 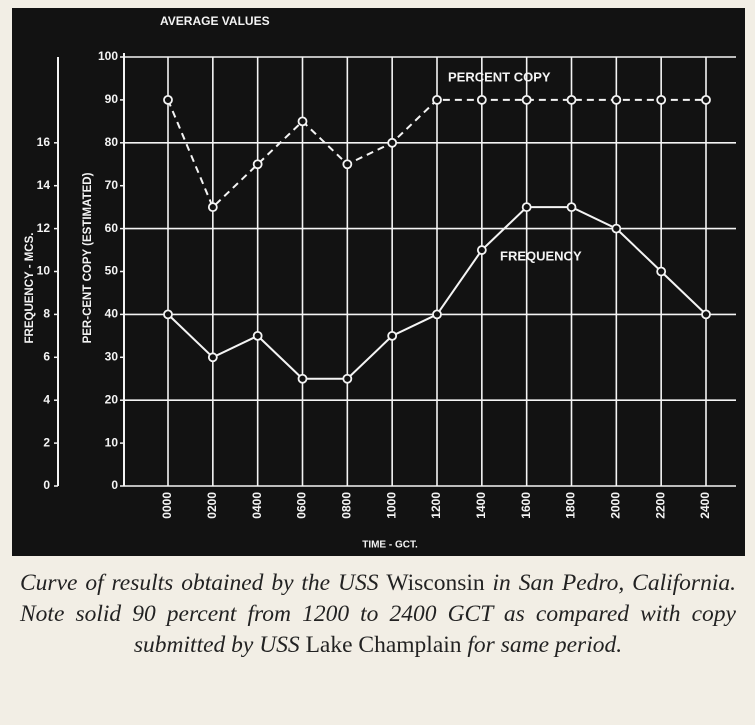 I want to click on y-tick-label: 70, so click(x=112, y=185).